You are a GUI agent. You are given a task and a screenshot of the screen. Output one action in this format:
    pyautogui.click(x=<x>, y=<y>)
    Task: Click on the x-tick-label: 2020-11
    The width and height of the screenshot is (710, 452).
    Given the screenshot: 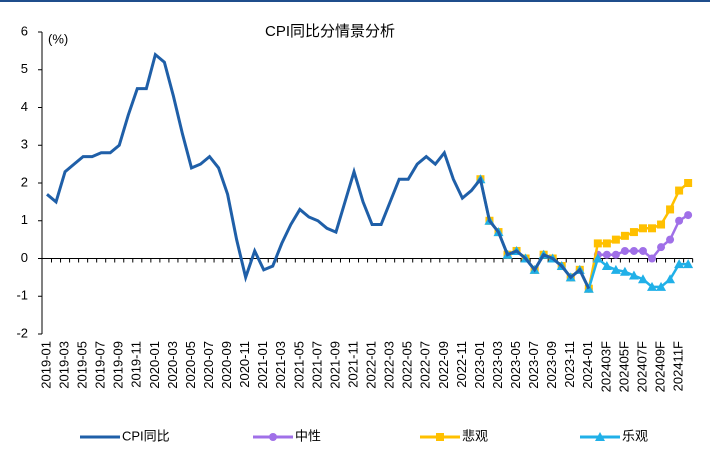 What is the action you would take?
    pyautogui.click(x=244, y=364)
    